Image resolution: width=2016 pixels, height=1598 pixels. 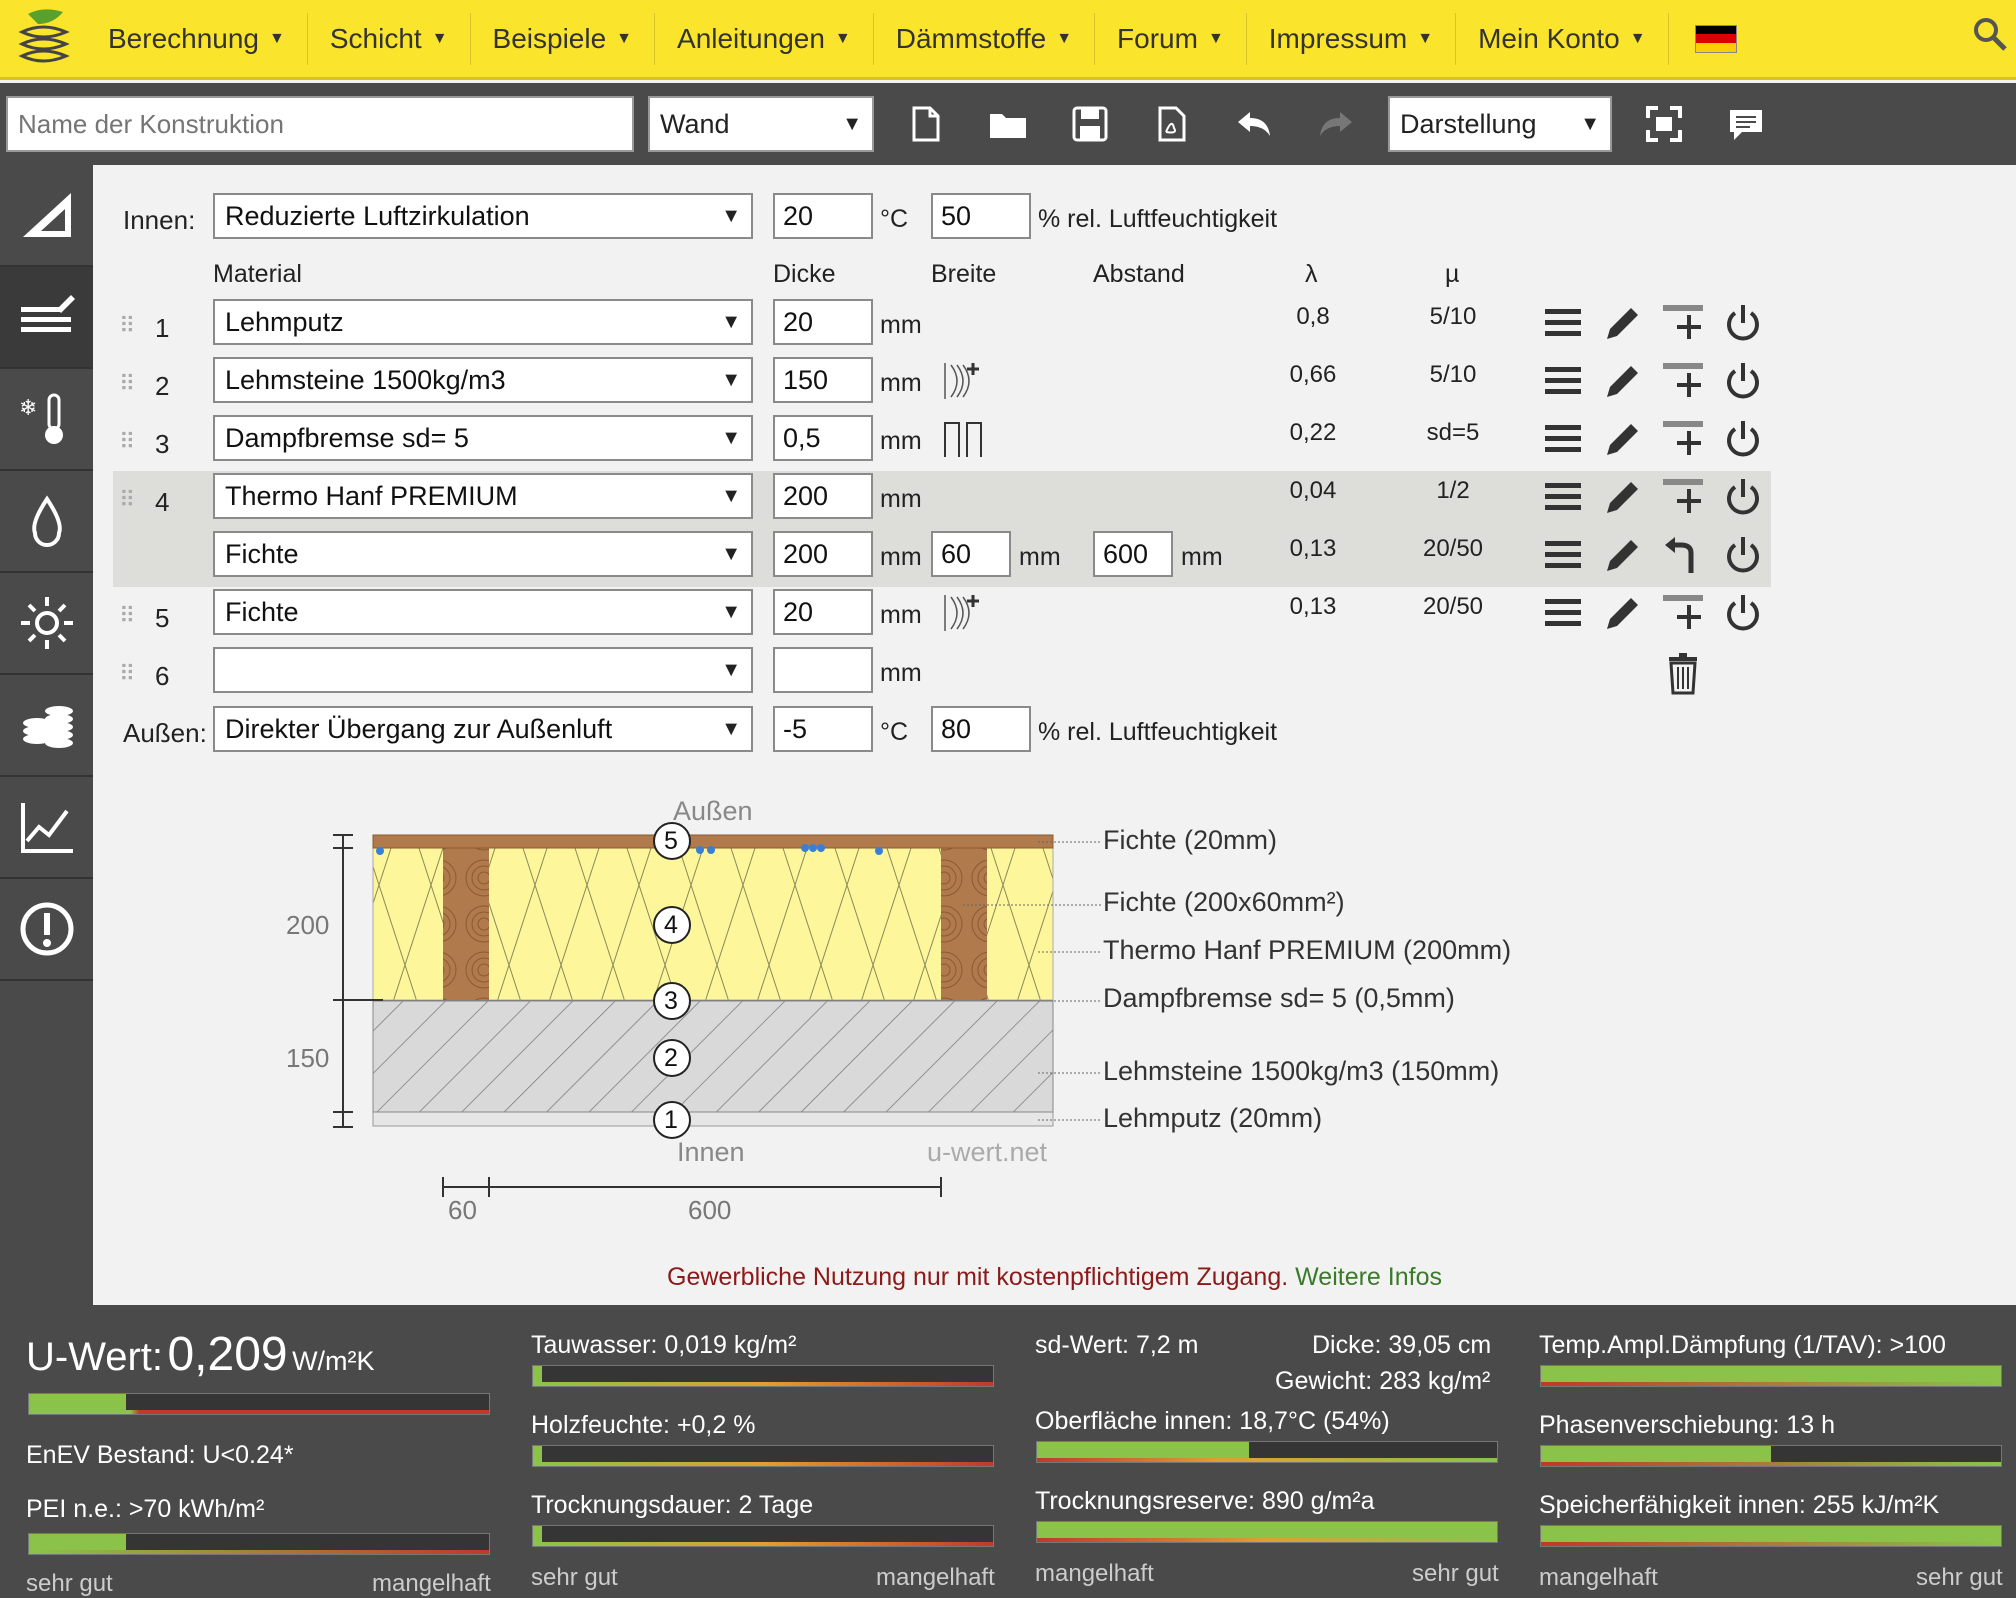 What do you see at coordinates (1090, 124) in the screenshot?
I see `save-icon` at bounding box center [1090, 124].